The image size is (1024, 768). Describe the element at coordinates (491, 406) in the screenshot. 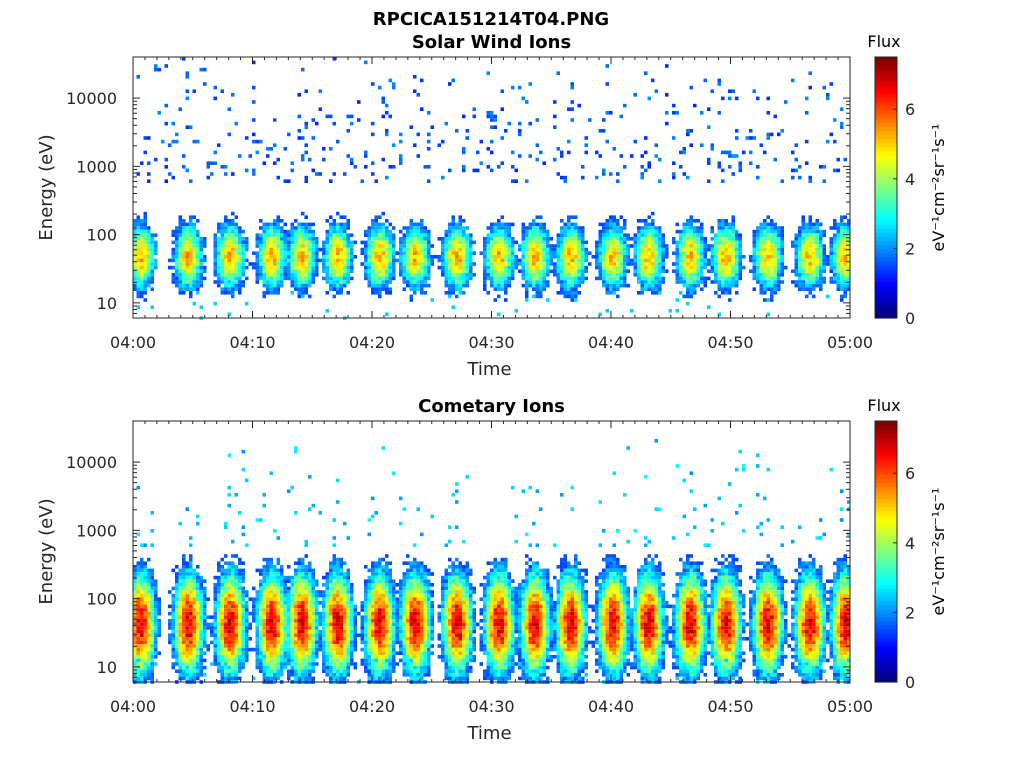

I see `panel-title: Cometary Ions` at that location.